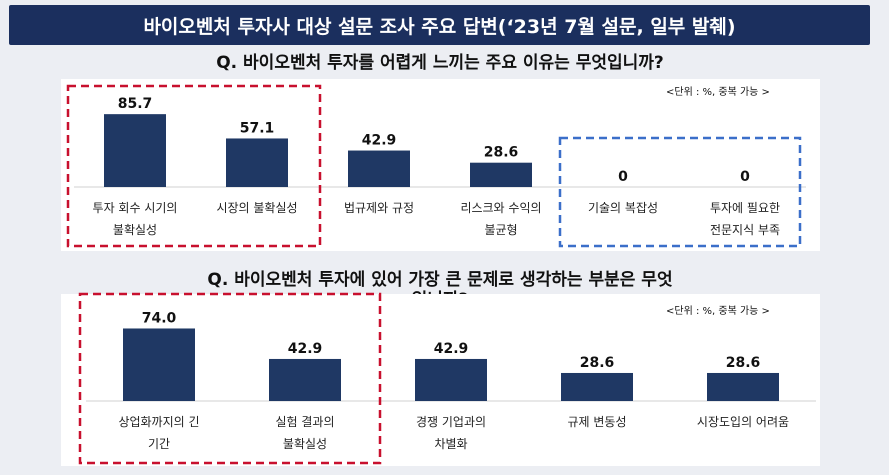 The image size is (889, 475). Describe the element at coordinates (135, 104) in the screenshot. I see `chart1-value-label: 85.7` at that location.